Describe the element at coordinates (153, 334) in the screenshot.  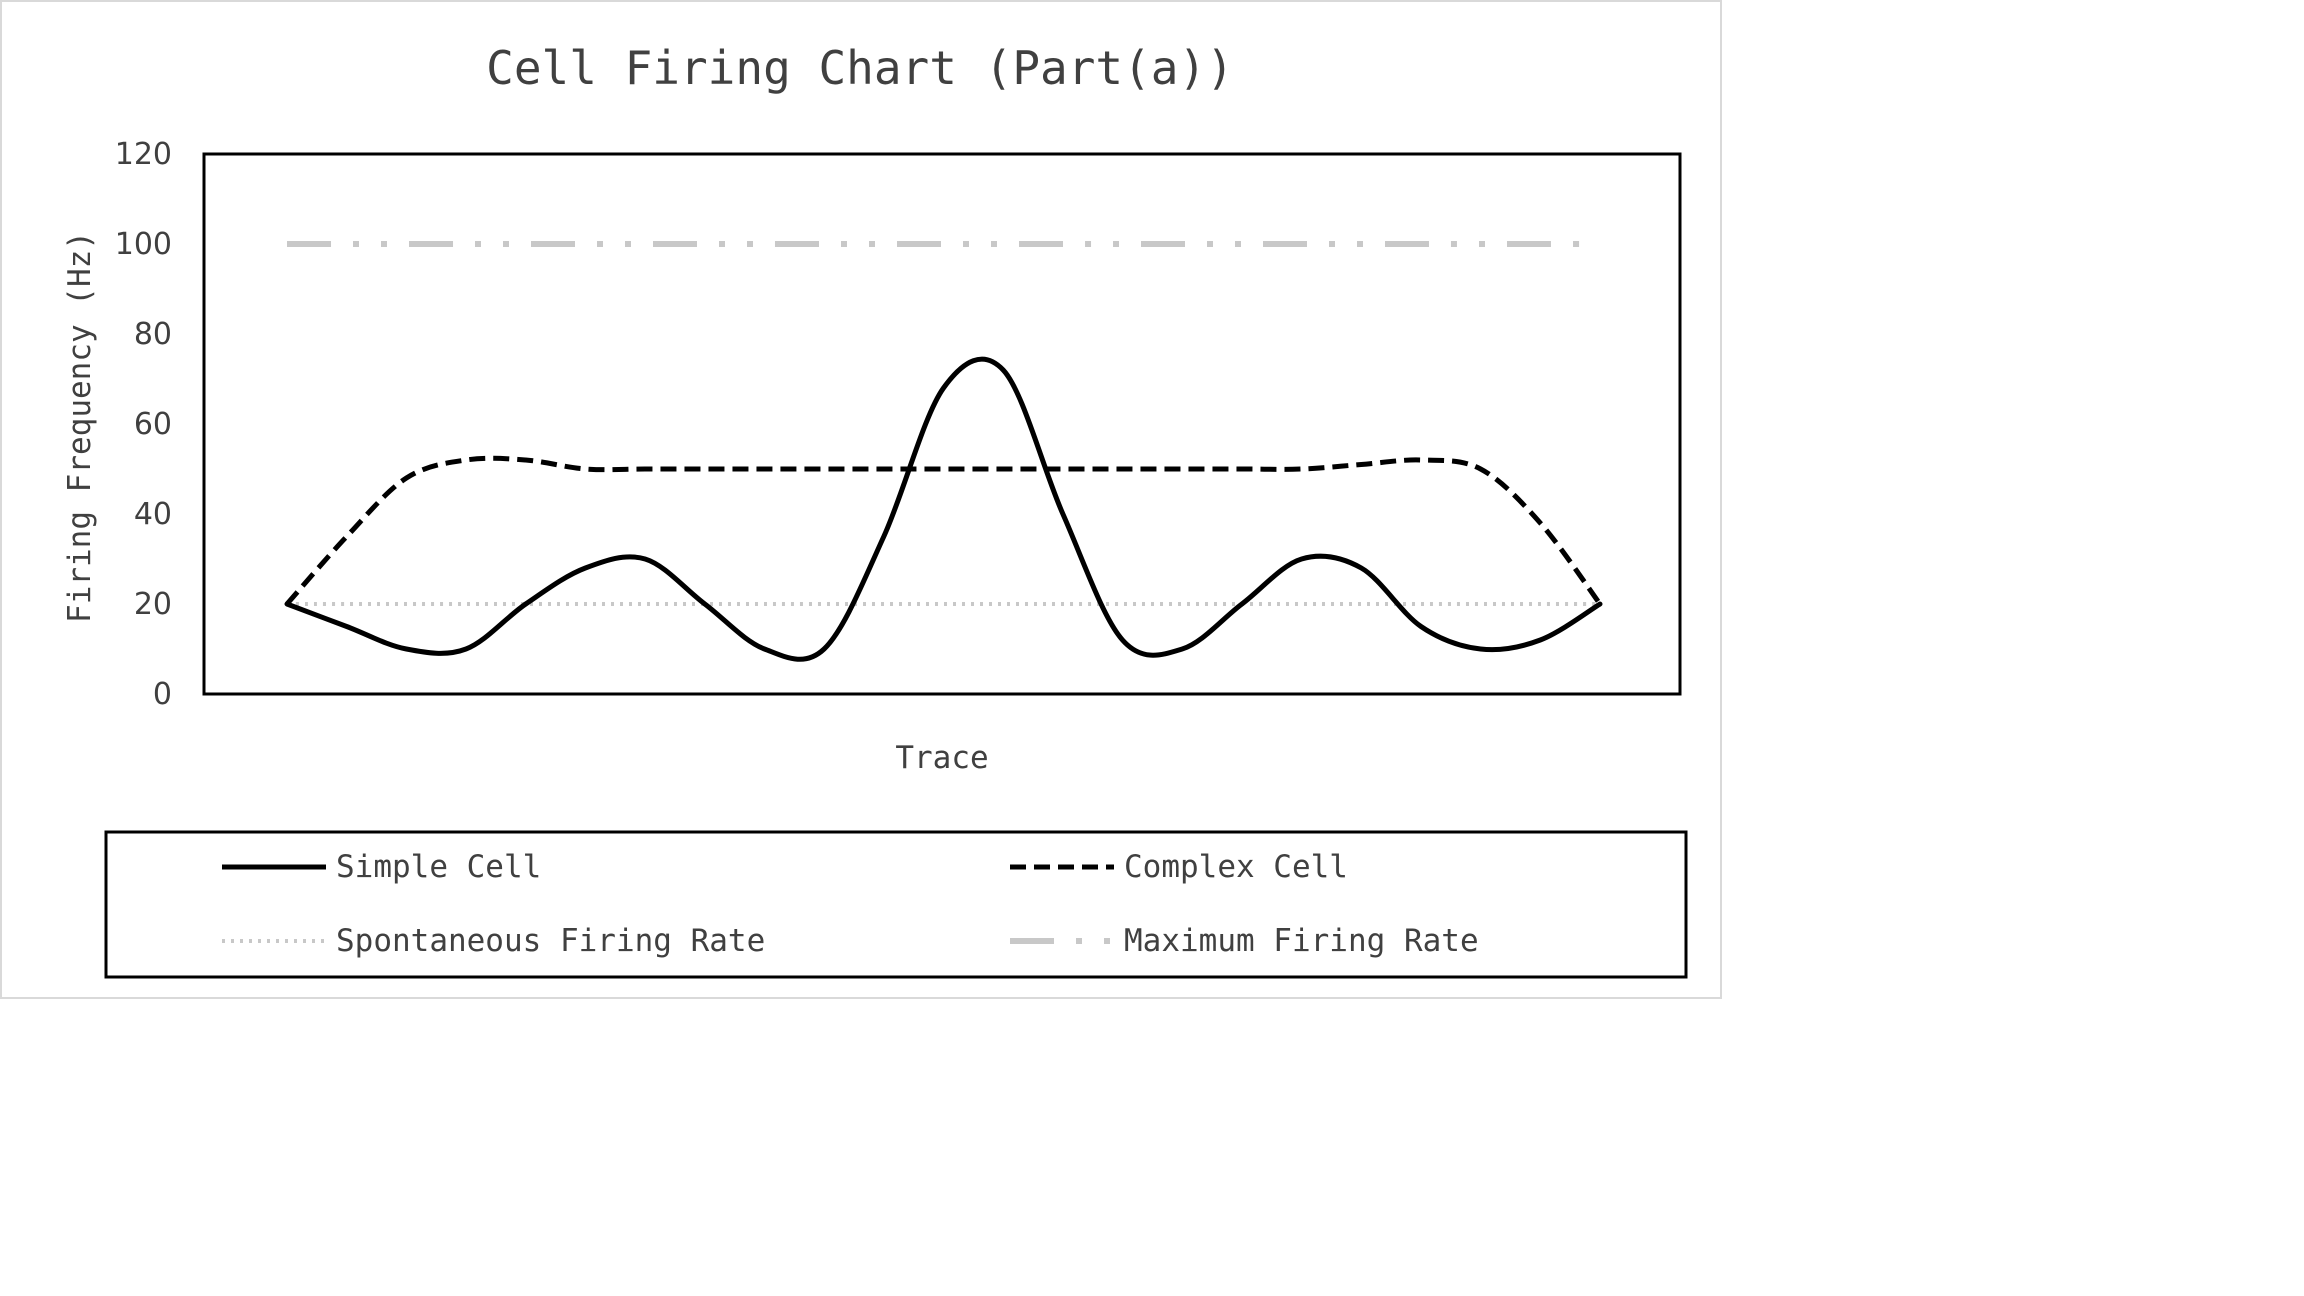
I see `y-tick-label: 80` at that location.